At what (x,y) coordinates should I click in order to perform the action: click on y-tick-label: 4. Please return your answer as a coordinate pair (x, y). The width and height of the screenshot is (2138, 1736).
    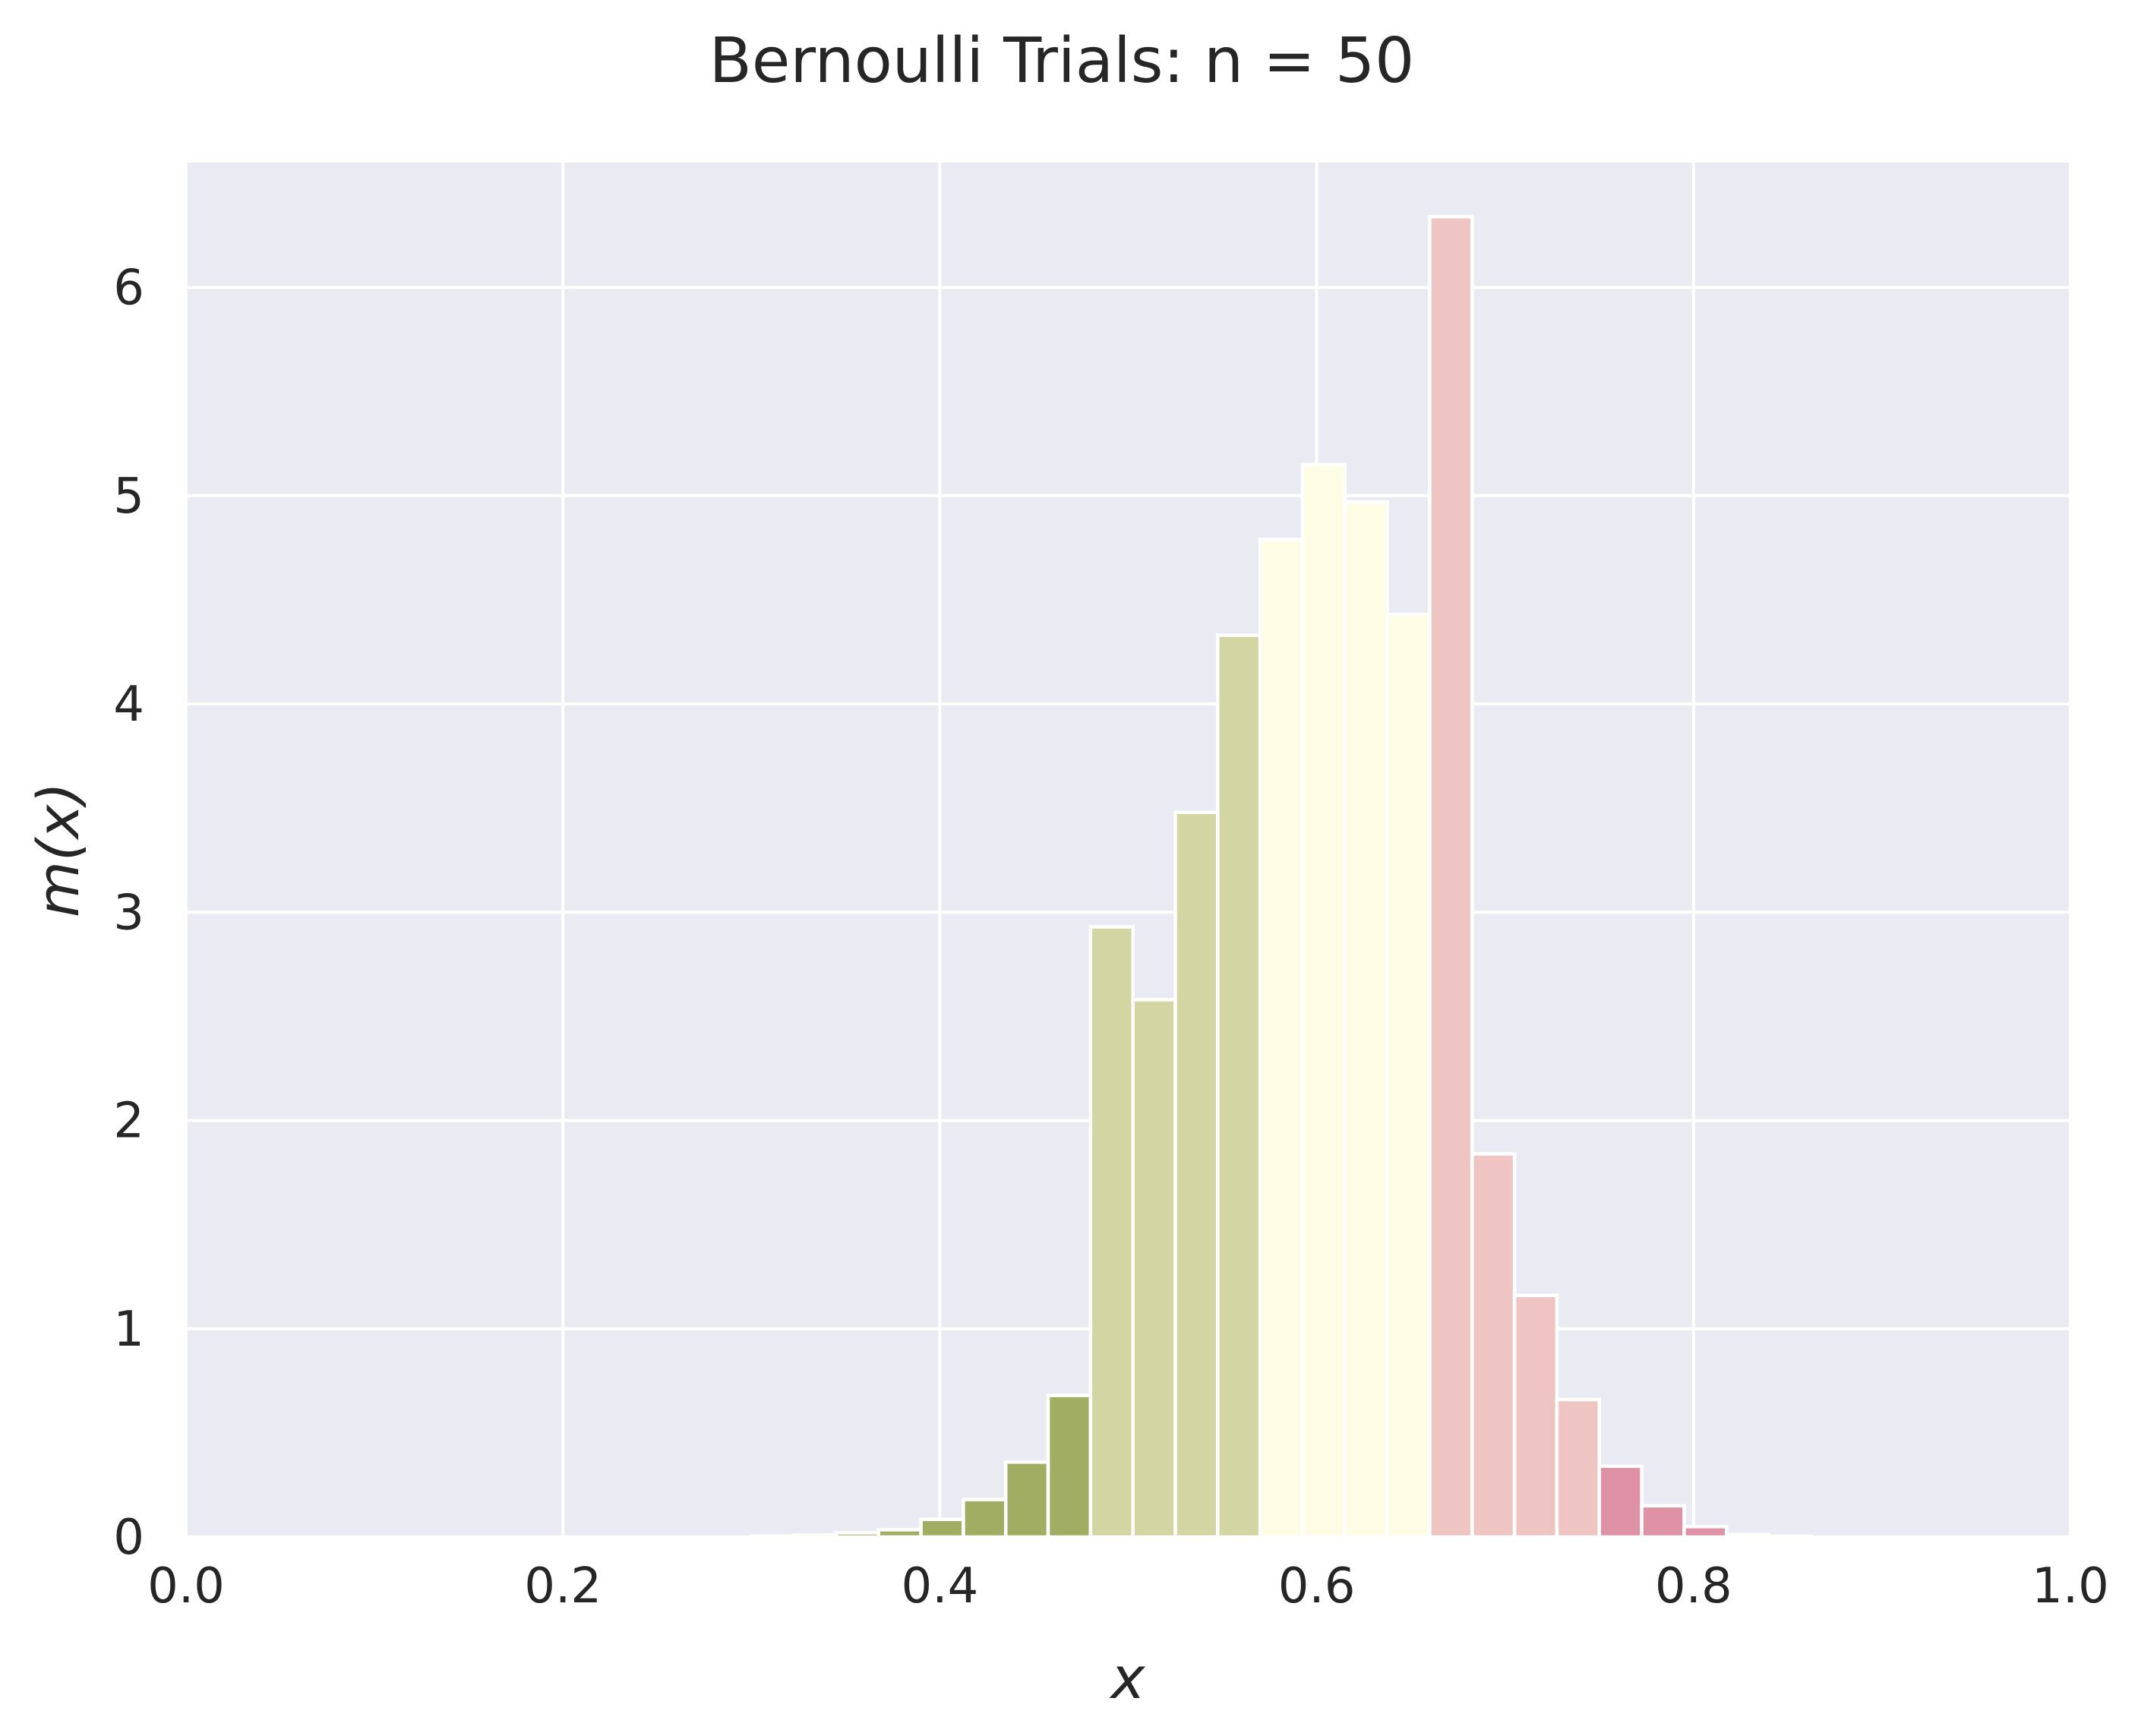
    Looking at the image, I should click on (128, 705).